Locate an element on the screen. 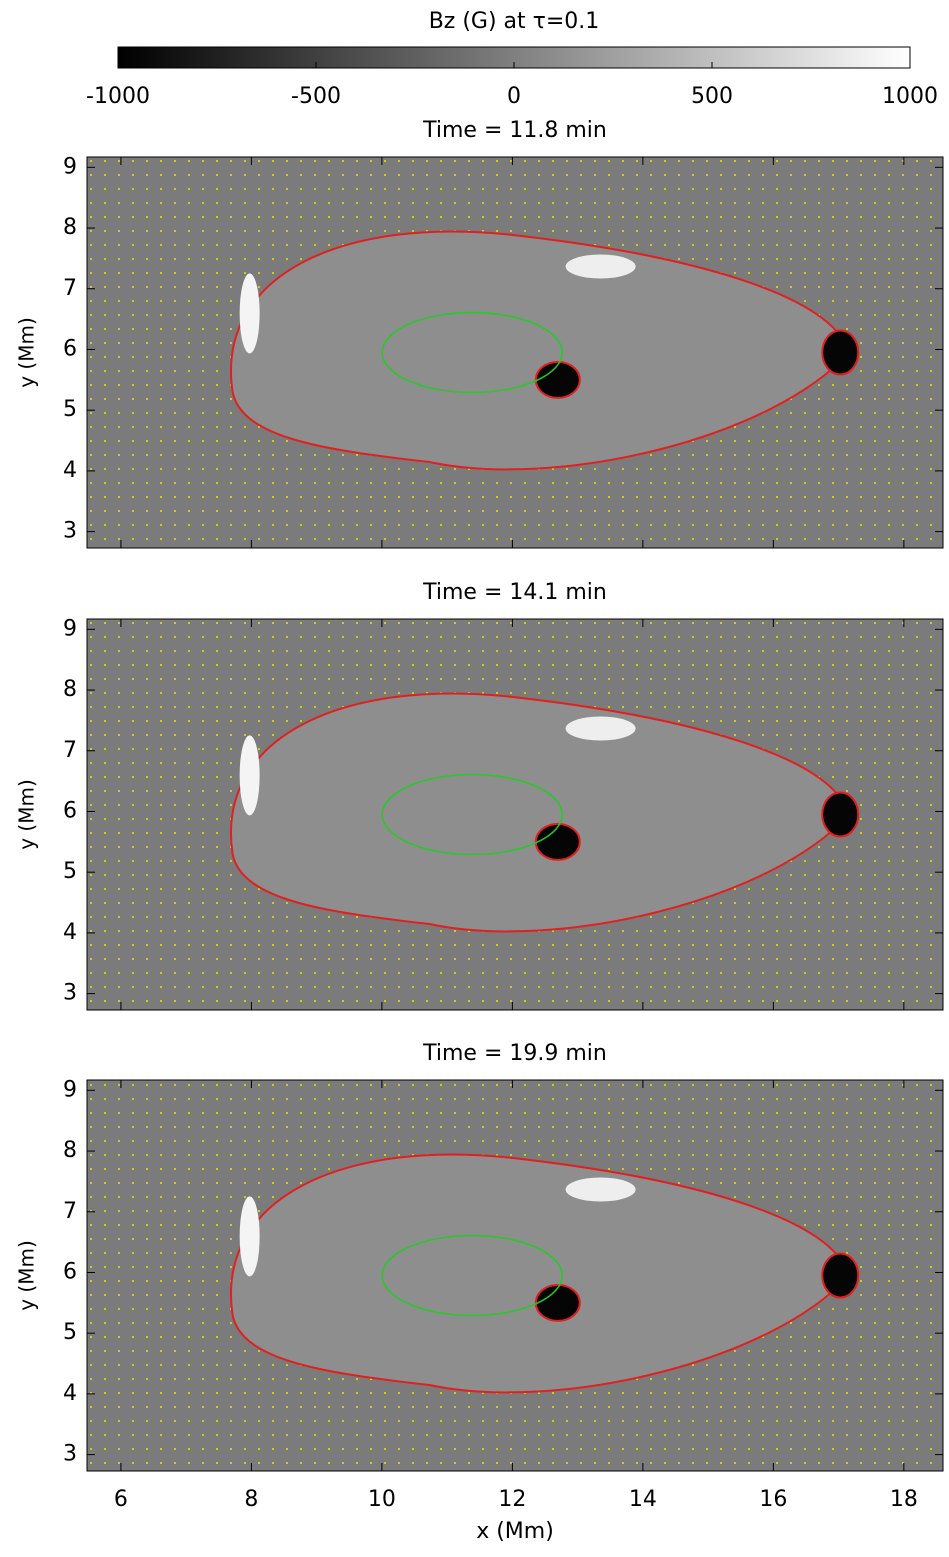 The width and height of the screenshot is (949, 1557). x-axis-label: x (Mm) is located at coordinates (515, 1531).